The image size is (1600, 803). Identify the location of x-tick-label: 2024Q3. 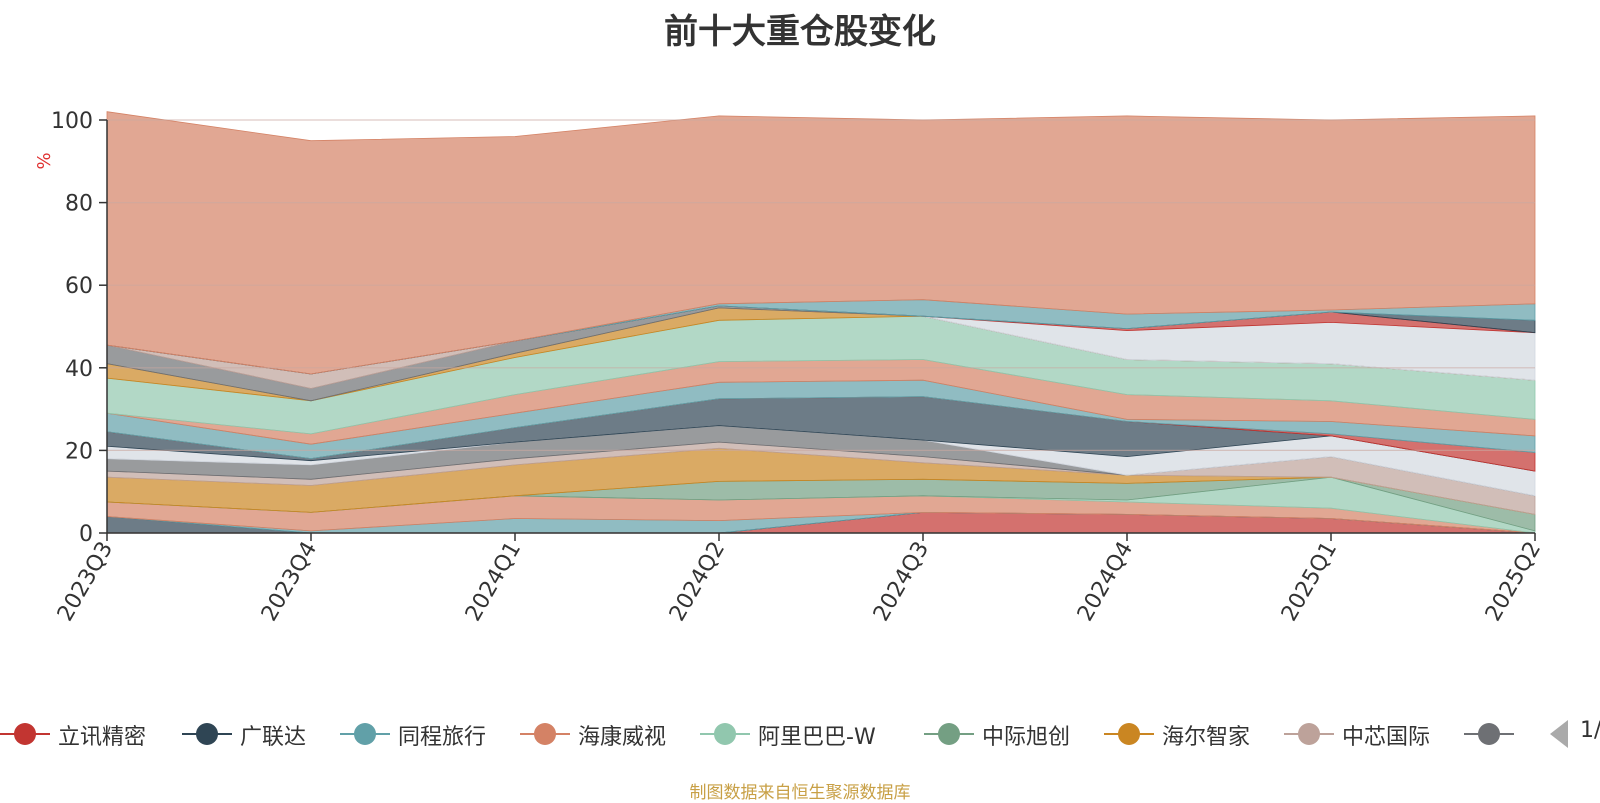
(901, 582).